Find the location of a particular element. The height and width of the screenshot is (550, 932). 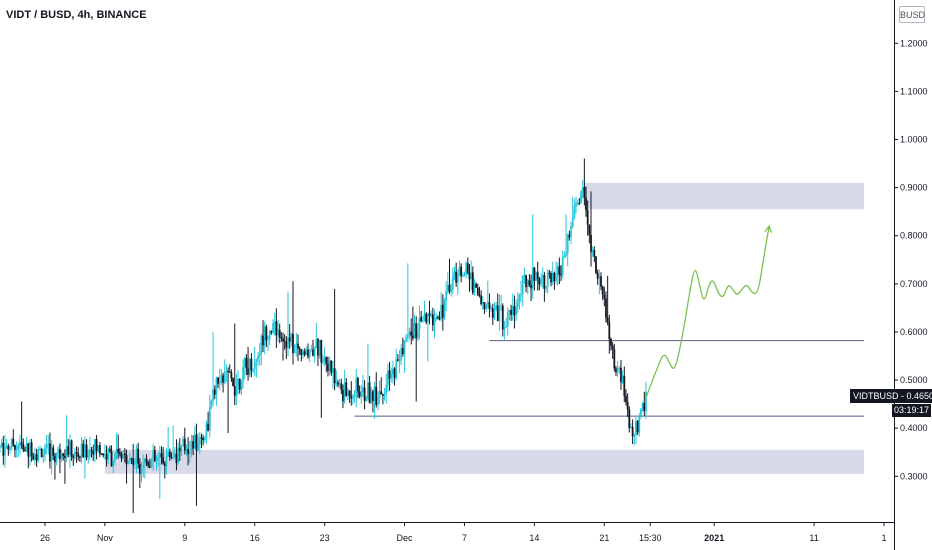

time-axis: 26 Nov 9 16 23 Dec 7 14 21 15:30 2021 11 1 is located at coordinates (463, 532).